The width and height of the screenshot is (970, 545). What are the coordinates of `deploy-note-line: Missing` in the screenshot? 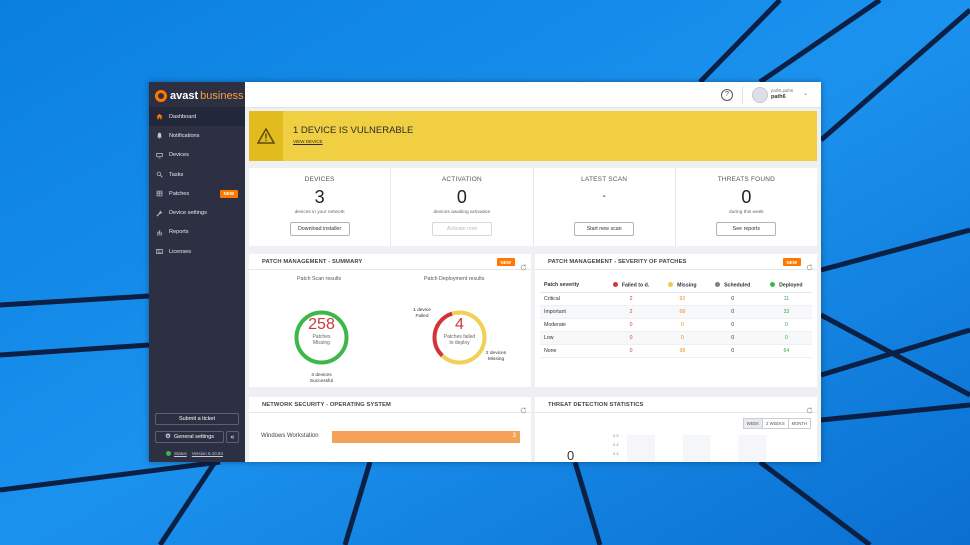 It's located at (496, 359).